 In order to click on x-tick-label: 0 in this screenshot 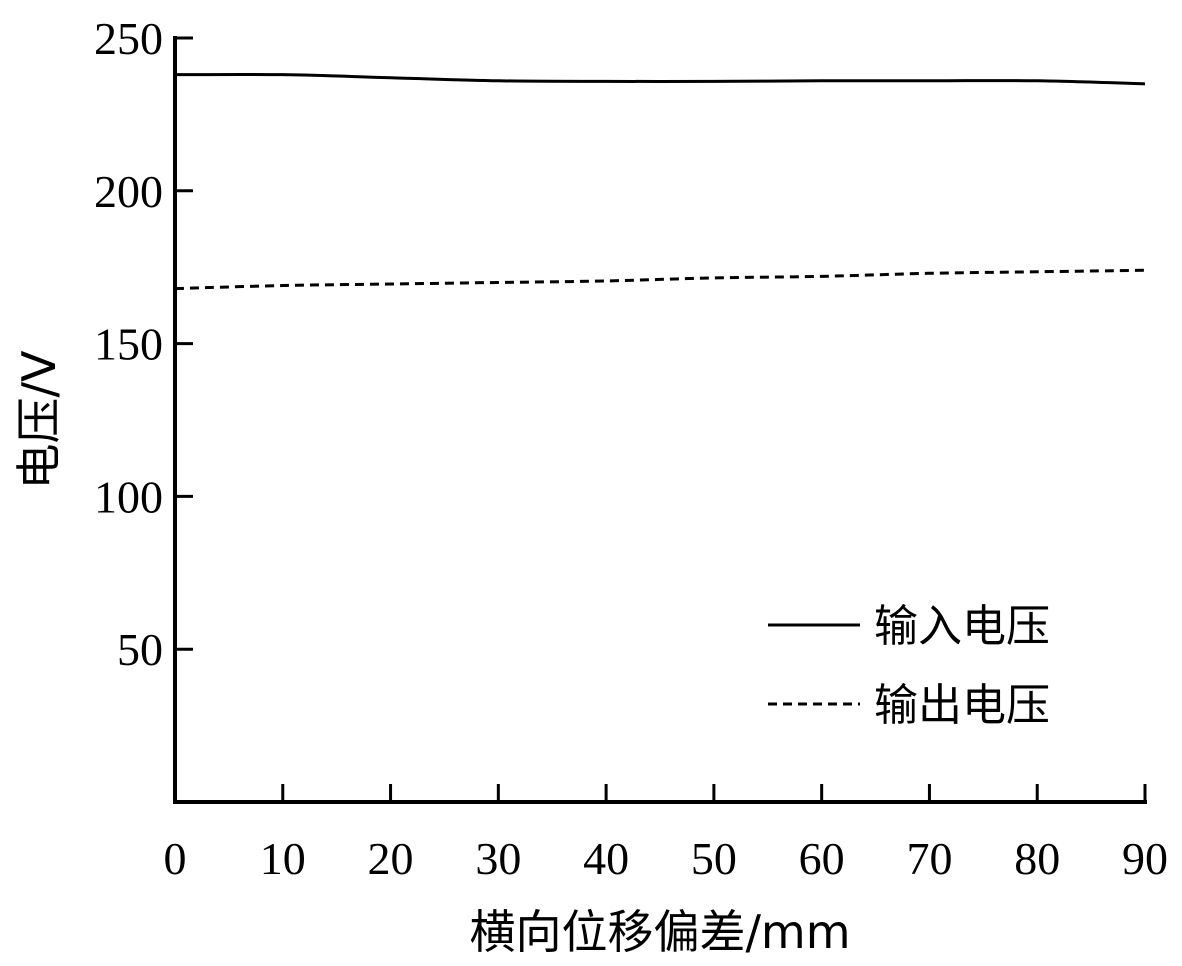, I will do `click(175, 858)`.